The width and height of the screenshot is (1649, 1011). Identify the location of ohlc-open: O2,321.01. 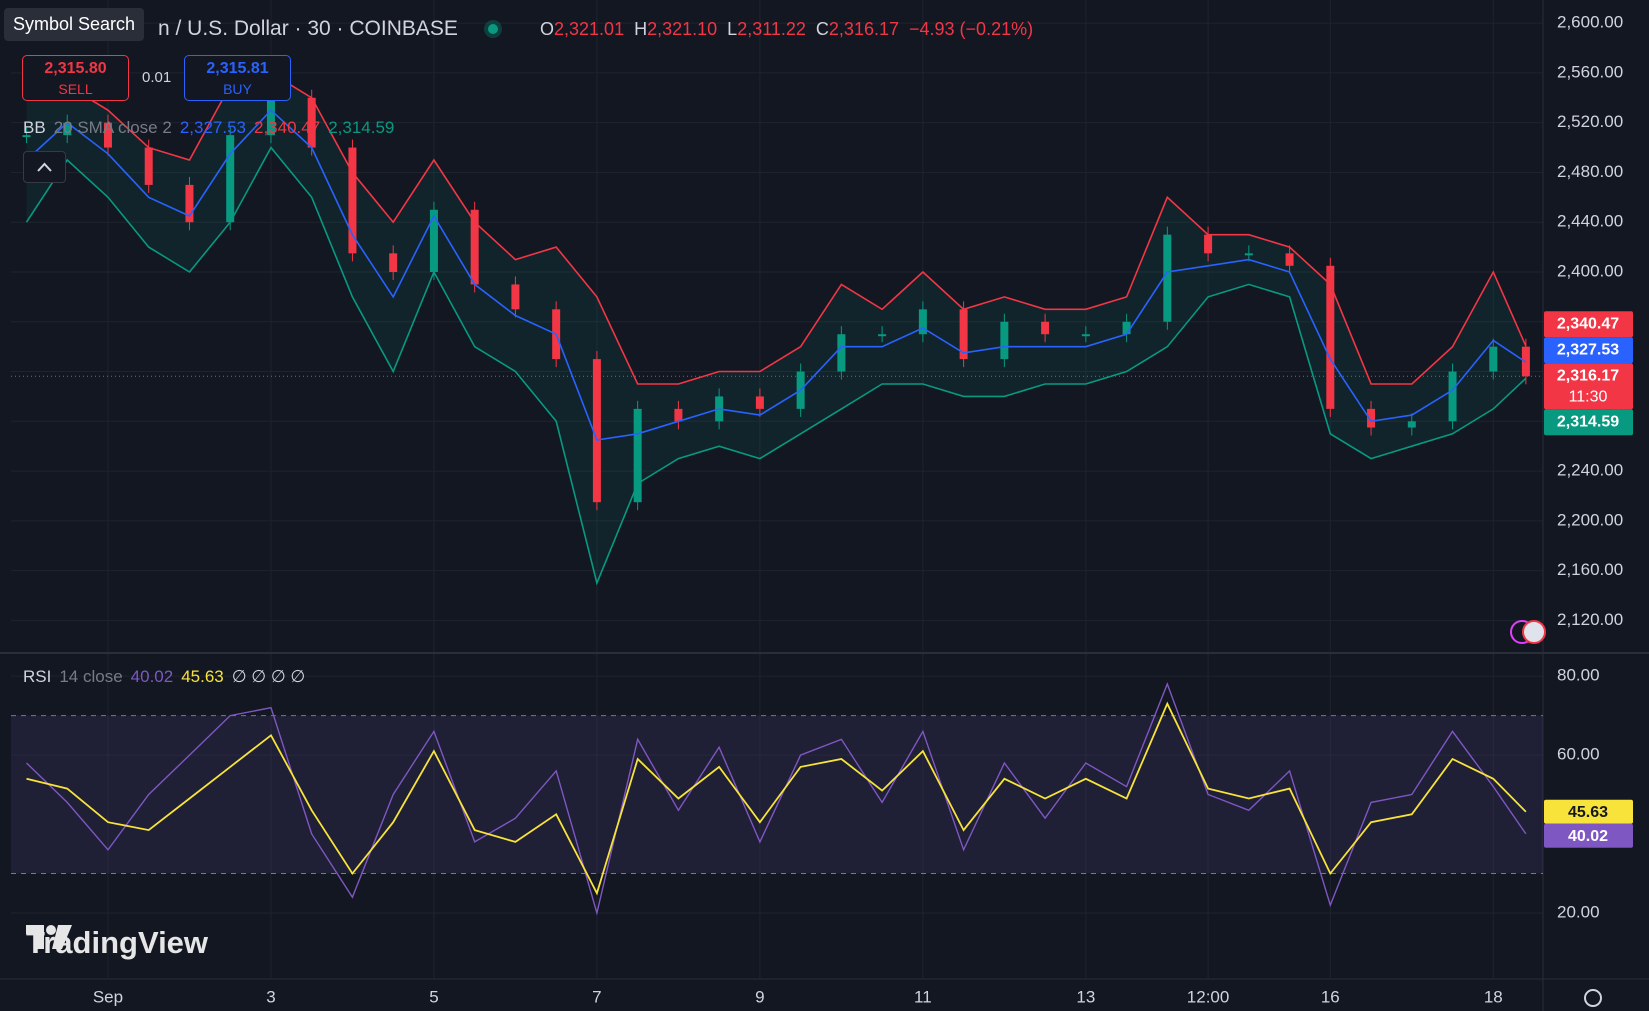
(582, 29).